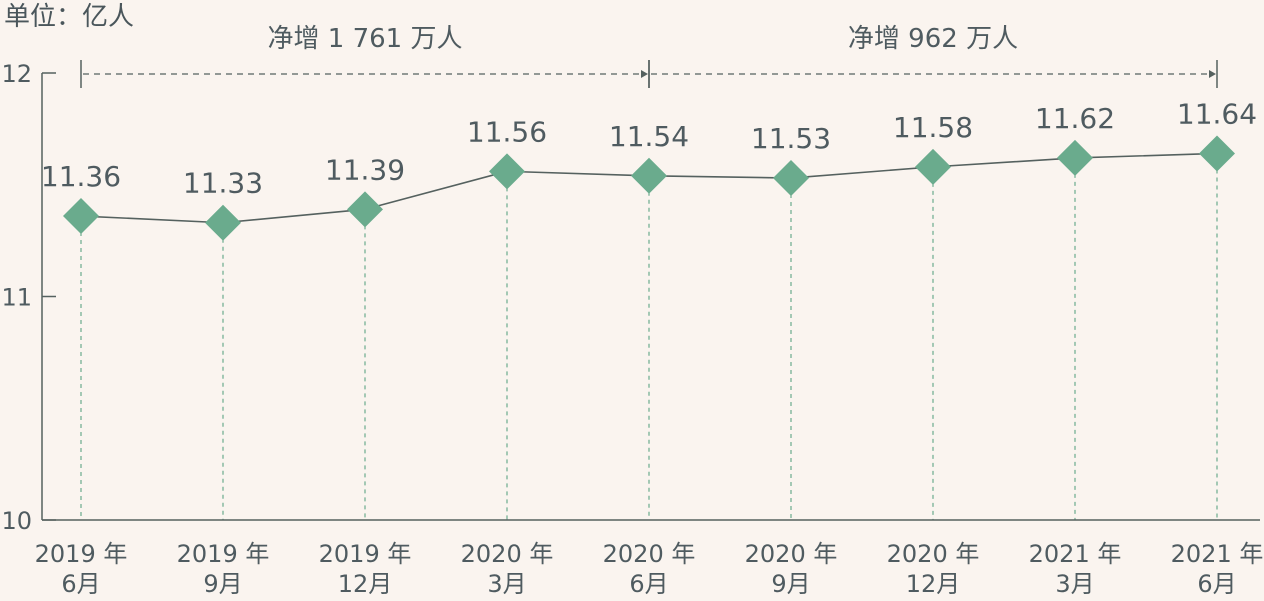 The height and width of the screenshot is (601, 1264). I want to click on y-tick-label: 11, so click(16, 298).